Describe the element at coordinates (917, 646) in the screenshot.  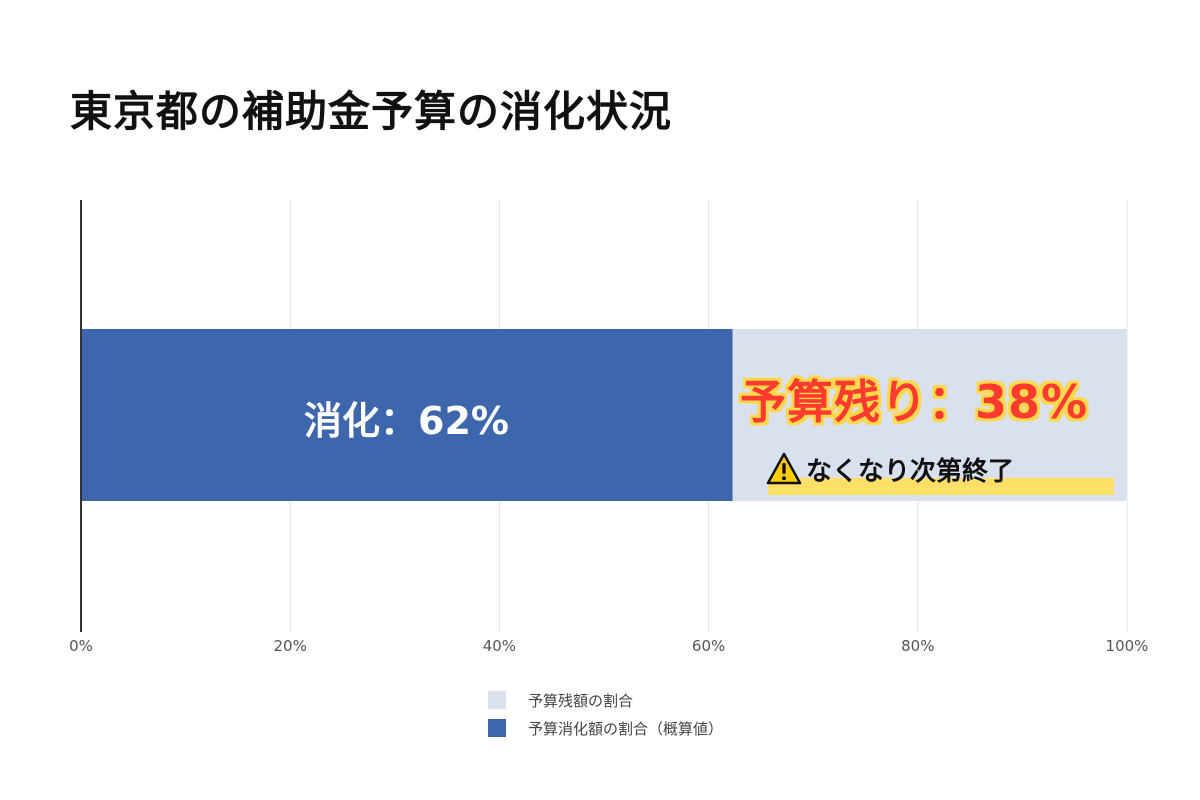
I see `x-tick-label: 80%` at that location.